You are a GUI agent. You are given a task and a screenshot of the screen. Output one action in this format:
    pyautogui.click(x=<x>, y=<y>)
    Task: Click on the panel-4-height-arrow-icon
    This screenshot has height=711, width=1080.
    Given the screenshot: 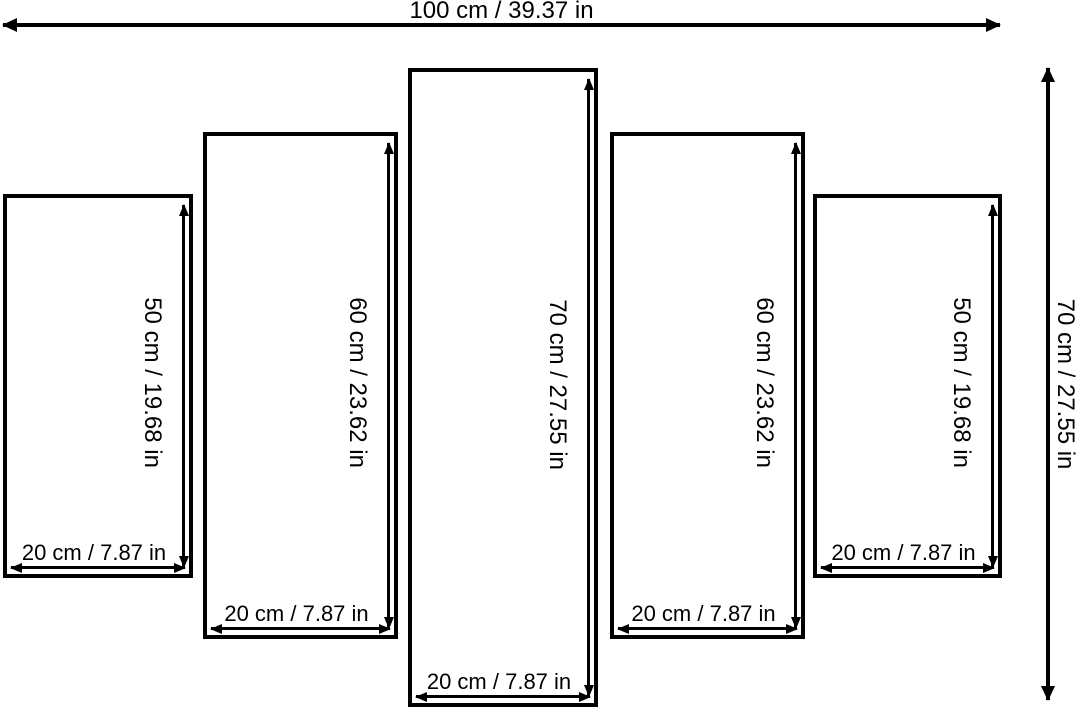 What is the action you would take?
    pyautogui.click(x=795, y=385)
    